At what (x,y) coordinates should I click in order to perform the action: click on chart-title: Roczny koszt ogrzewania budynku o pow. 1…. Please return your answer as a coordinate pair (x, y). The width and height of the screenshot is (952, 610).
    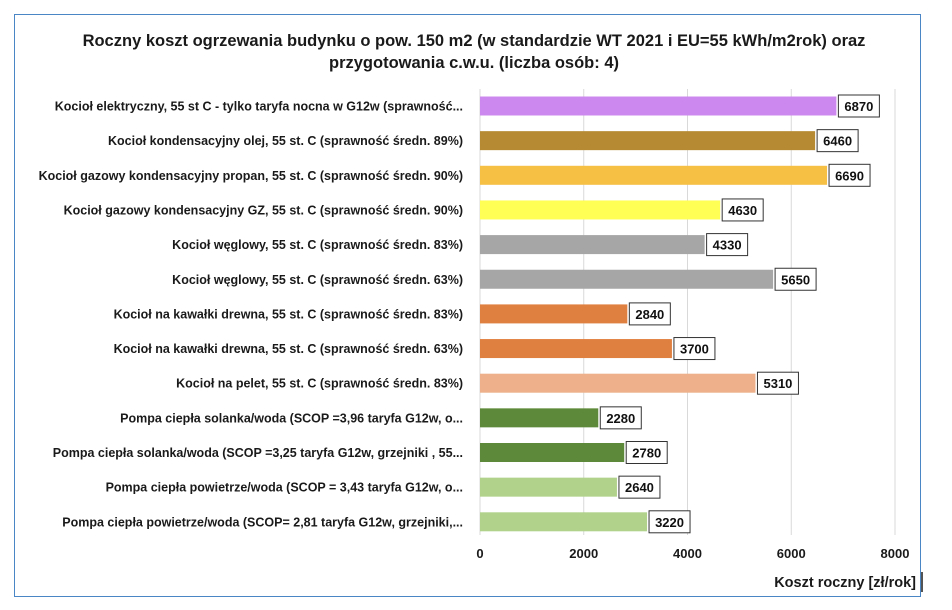
    Looking at the image, I should click on (474, 52).